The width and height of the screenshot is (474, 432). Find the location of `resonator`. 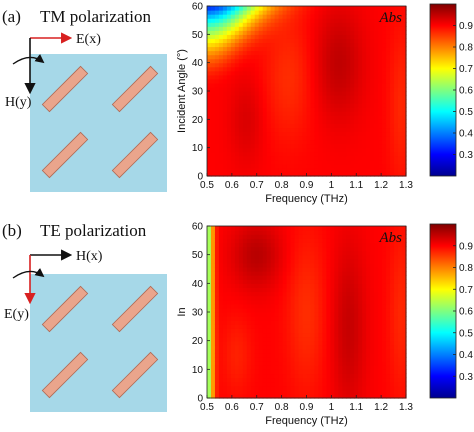

resonator is located at coordinates (135, 375).